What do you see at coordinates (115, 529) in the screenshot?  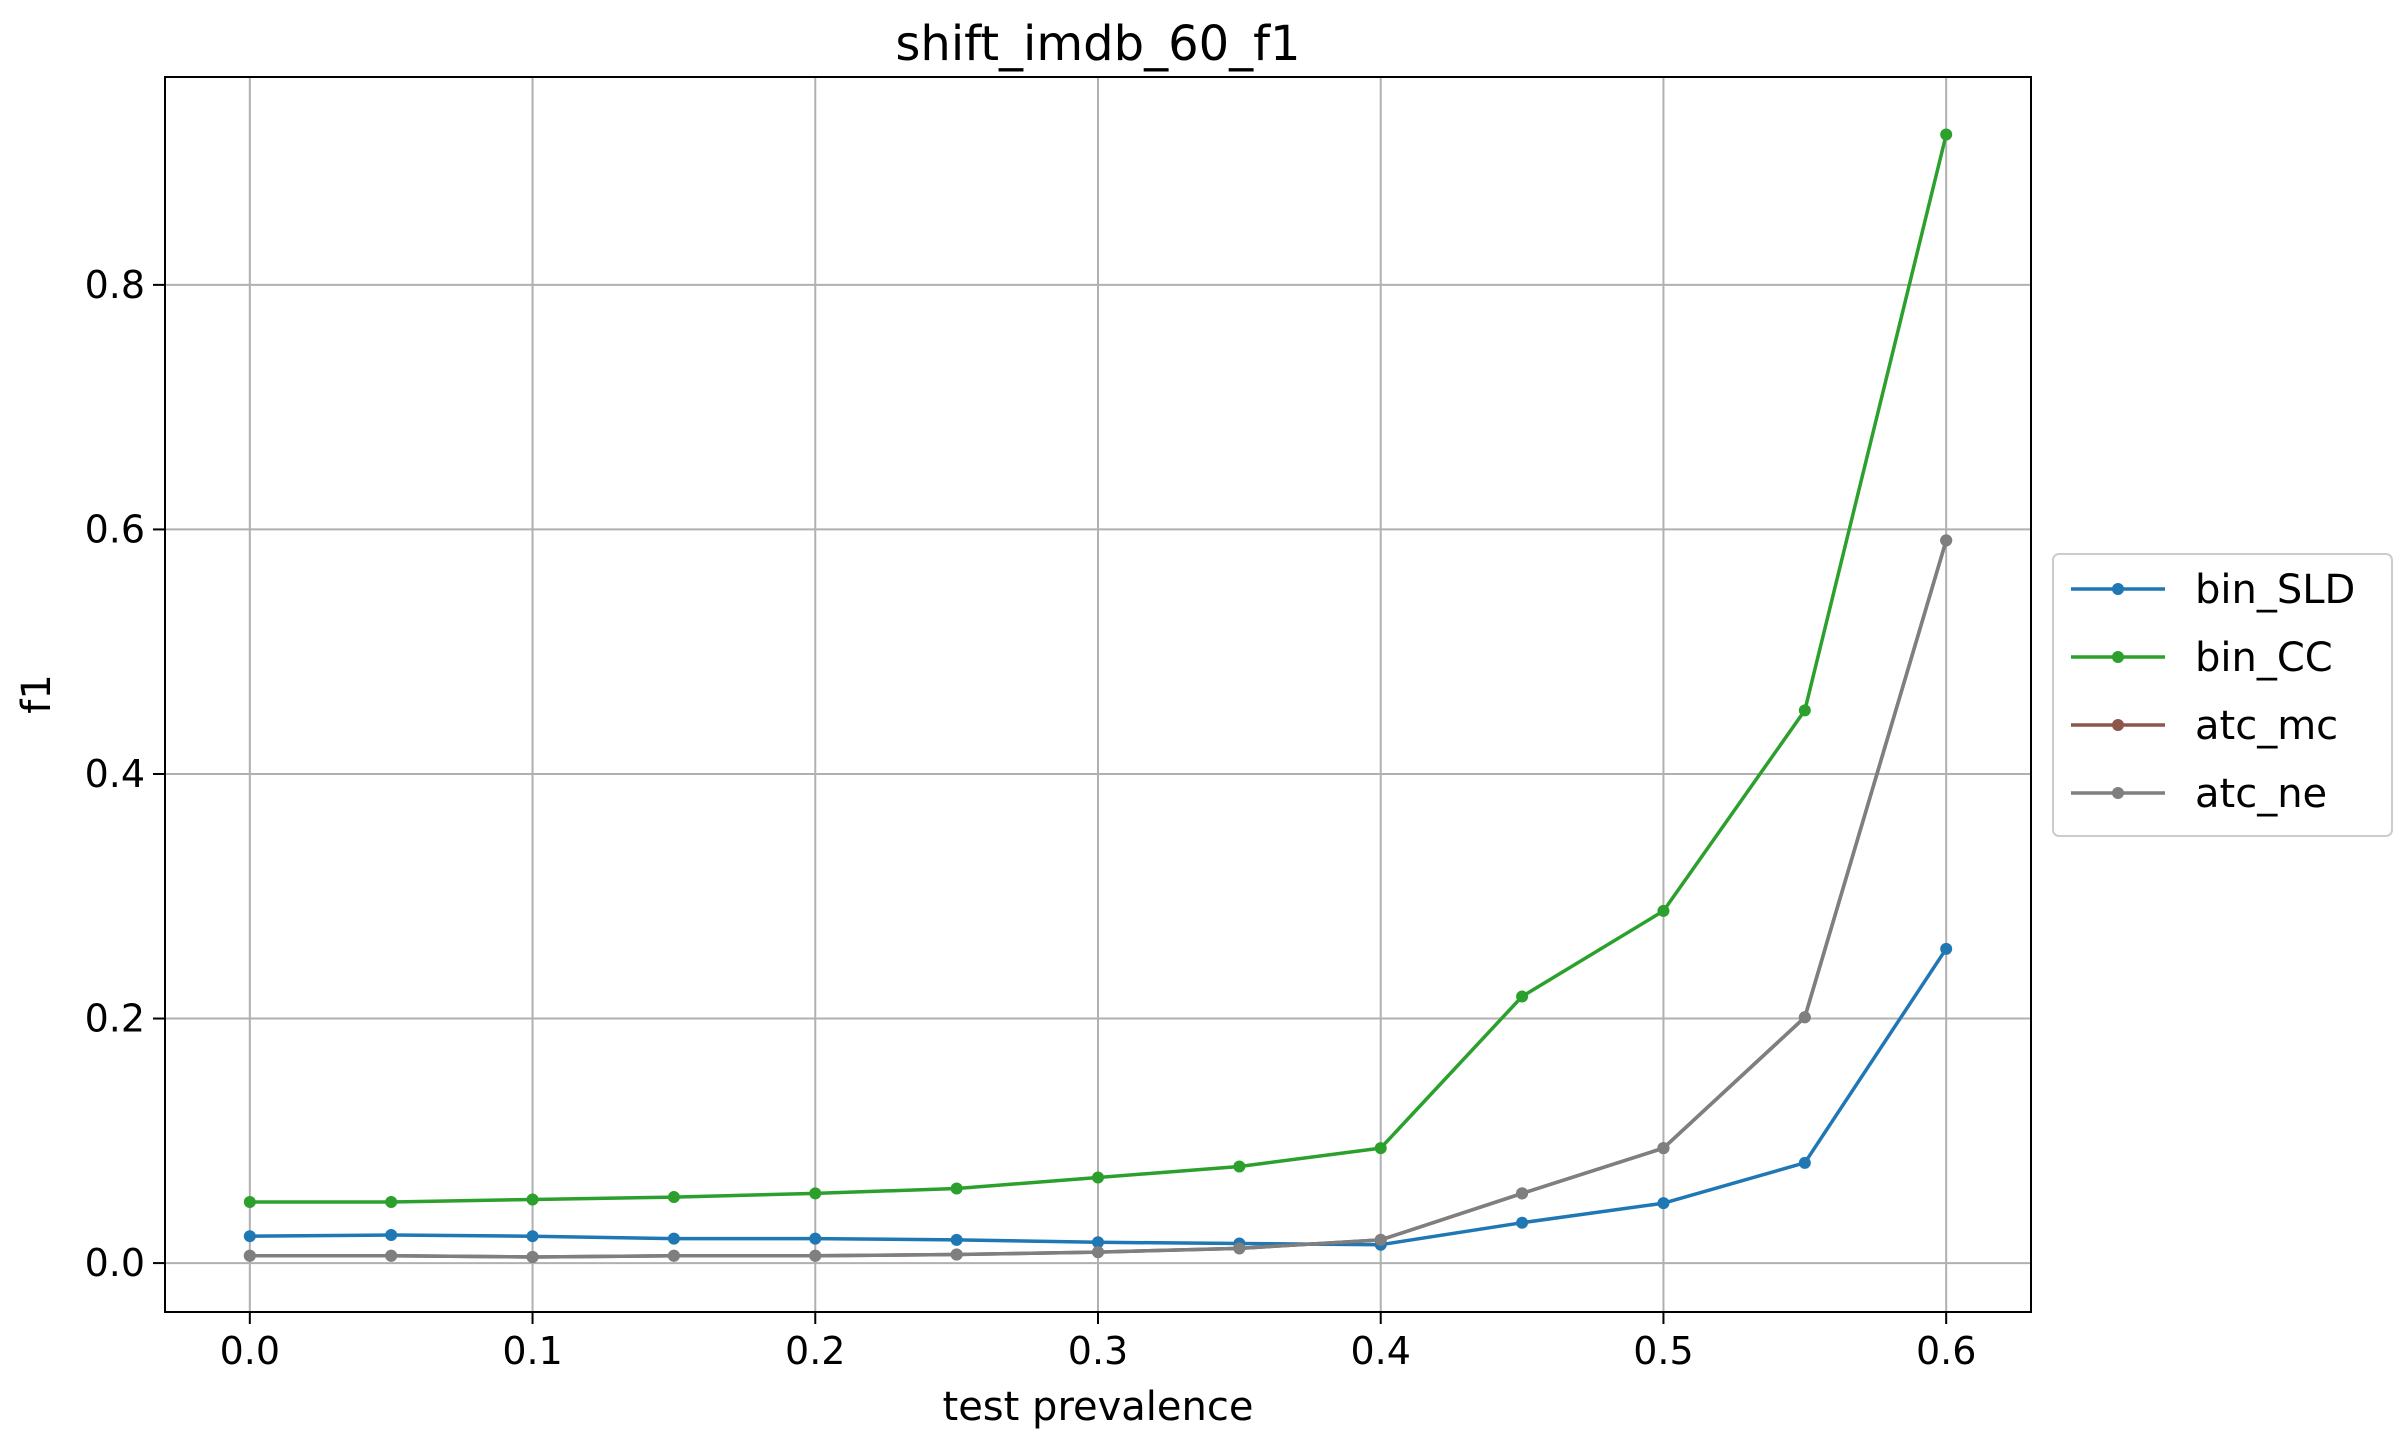 I see `y-tick-label: 0.6` at bounding box center [115, 529].